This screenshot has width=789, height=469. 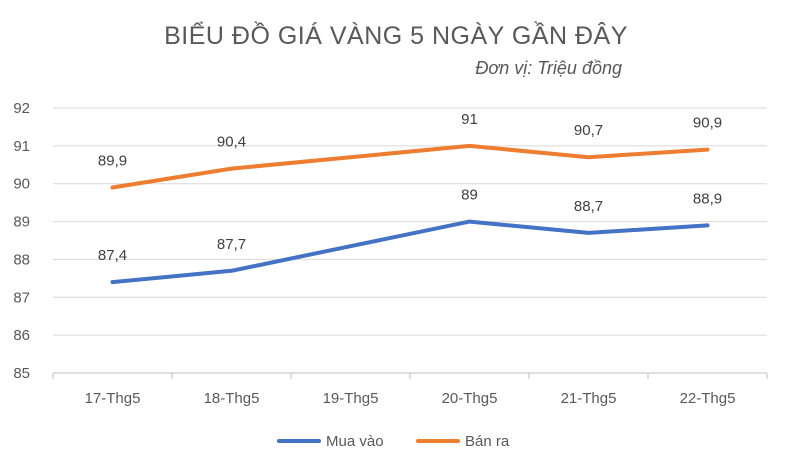 What do you see at coordinates (351, 398) in the screenshot?
I see `x-tick-label: 19-Thg5` at bounding box center [351, 398].